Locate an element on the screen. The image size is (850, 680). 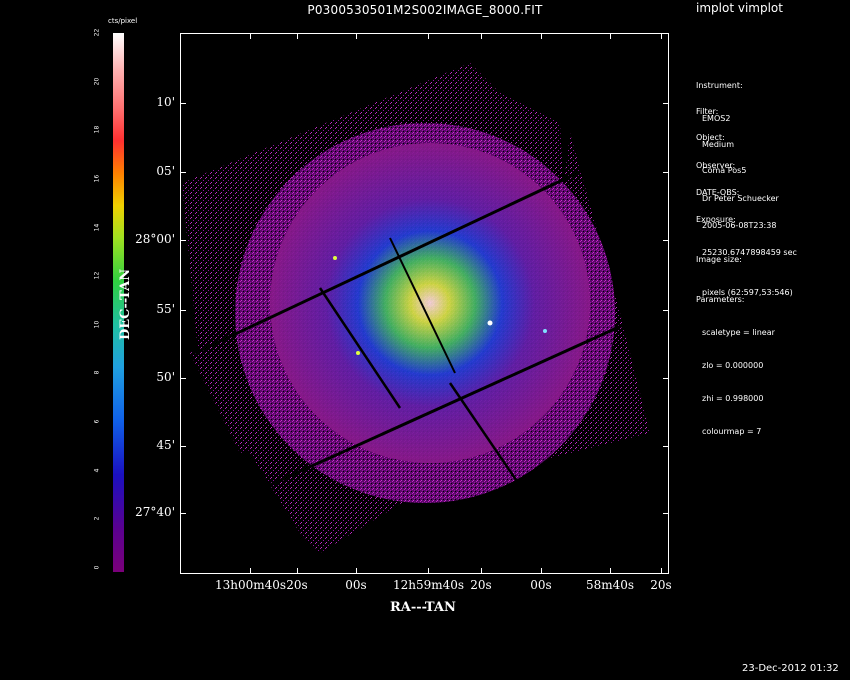
colorbar-tick-label: 22 is located at coordinates (97, 32).